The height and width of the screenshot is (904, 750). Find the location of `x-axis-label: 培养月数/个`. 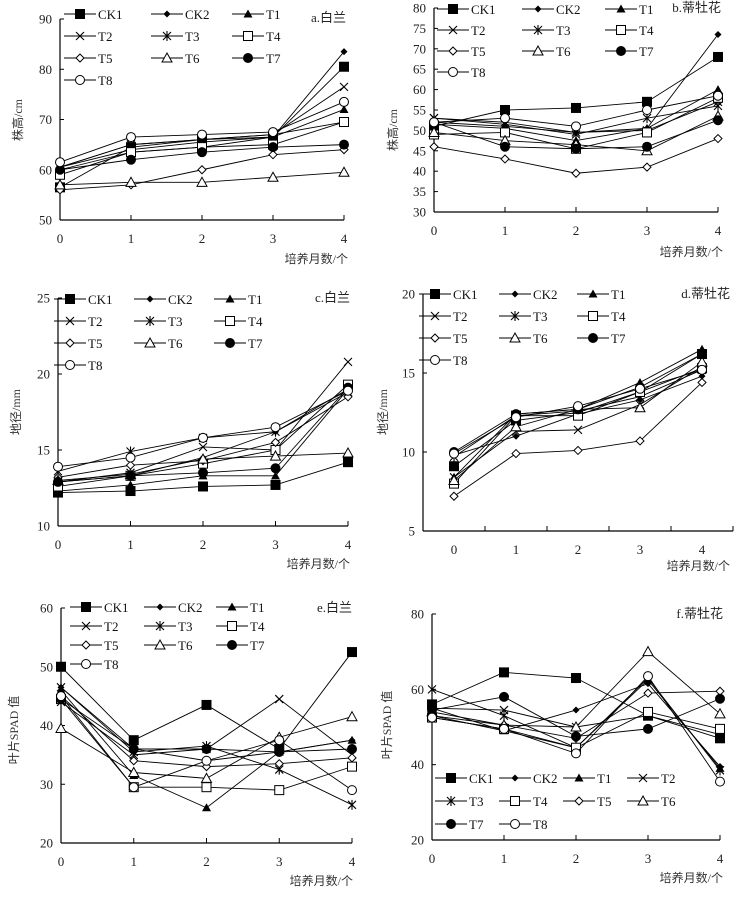

x-axis-label: 培养月数/个 is located at coordinates (316, 258).